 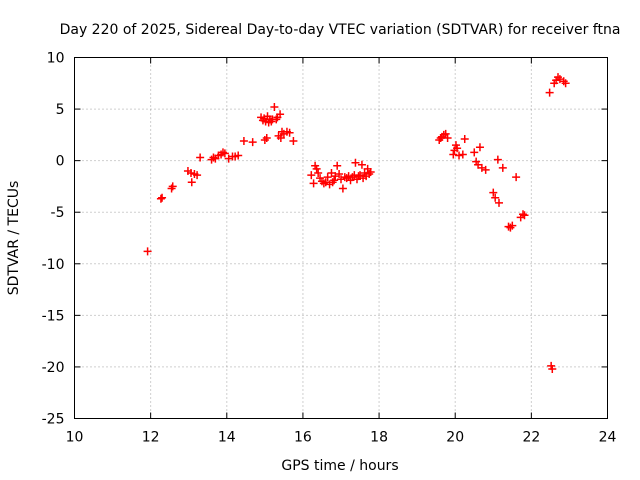 I want to click on x-tick-label: 10, so click(x=75, y=438).